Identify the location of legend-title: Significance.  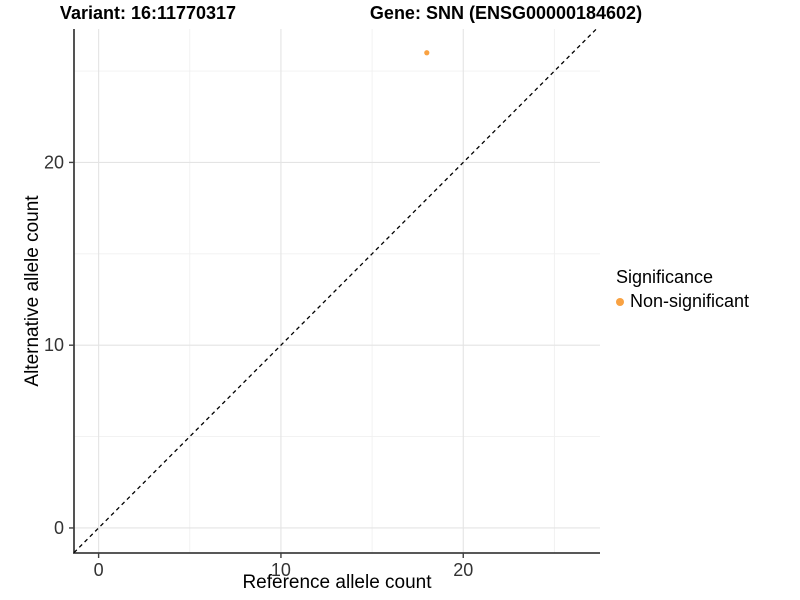
(665, 277).